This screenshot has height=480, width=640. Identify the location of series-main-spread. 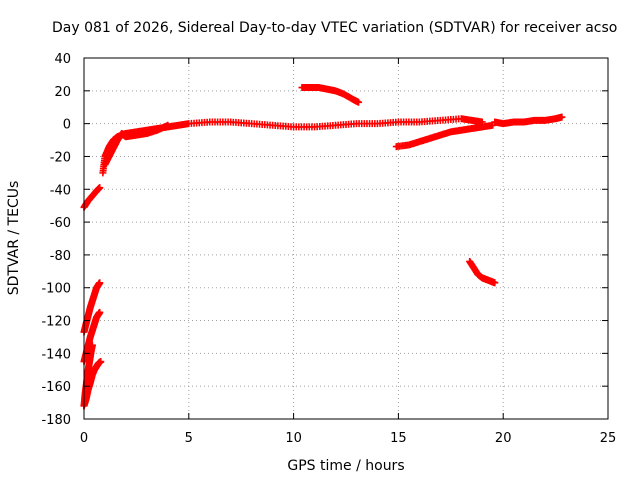
(136, 145).